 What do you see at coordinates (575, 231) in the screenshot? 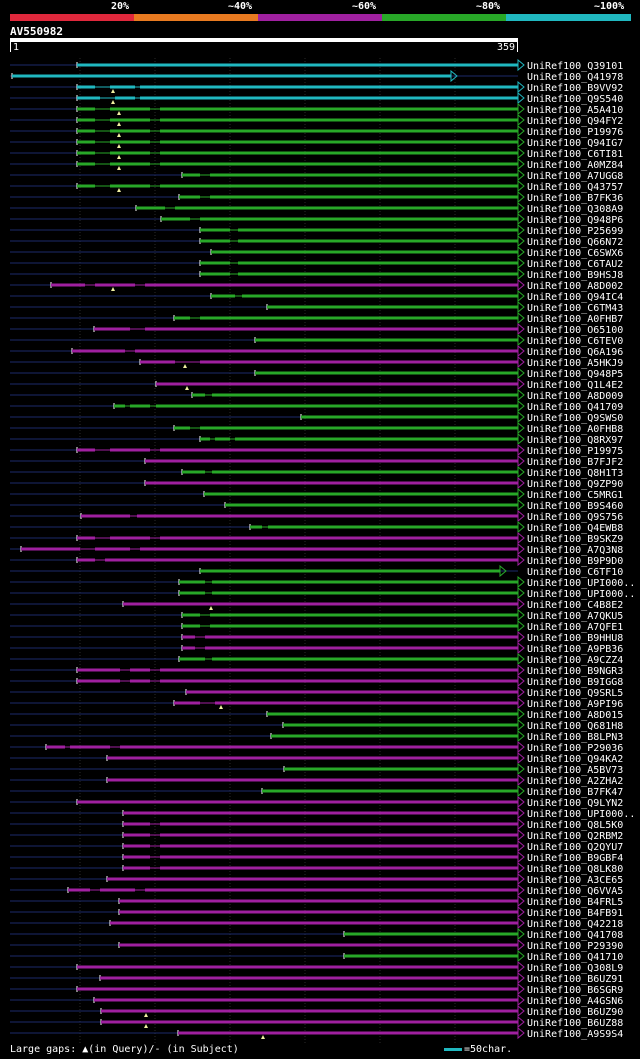
I see `hit-label: UniRef100_P25699` at bounding box center [575, 231].